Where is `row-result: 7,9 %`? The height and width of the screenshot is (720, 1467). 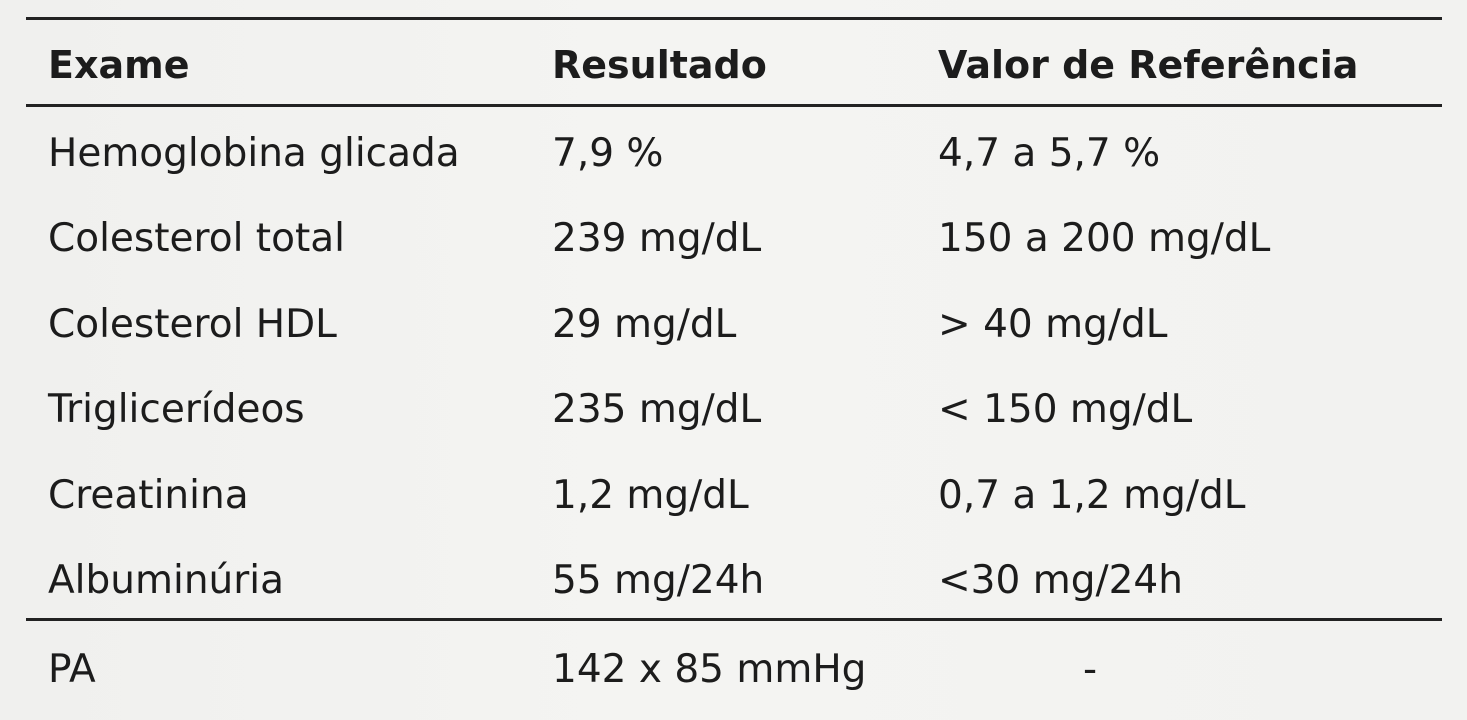 row-result: 7,9 % is located at coordinates (608, 153).